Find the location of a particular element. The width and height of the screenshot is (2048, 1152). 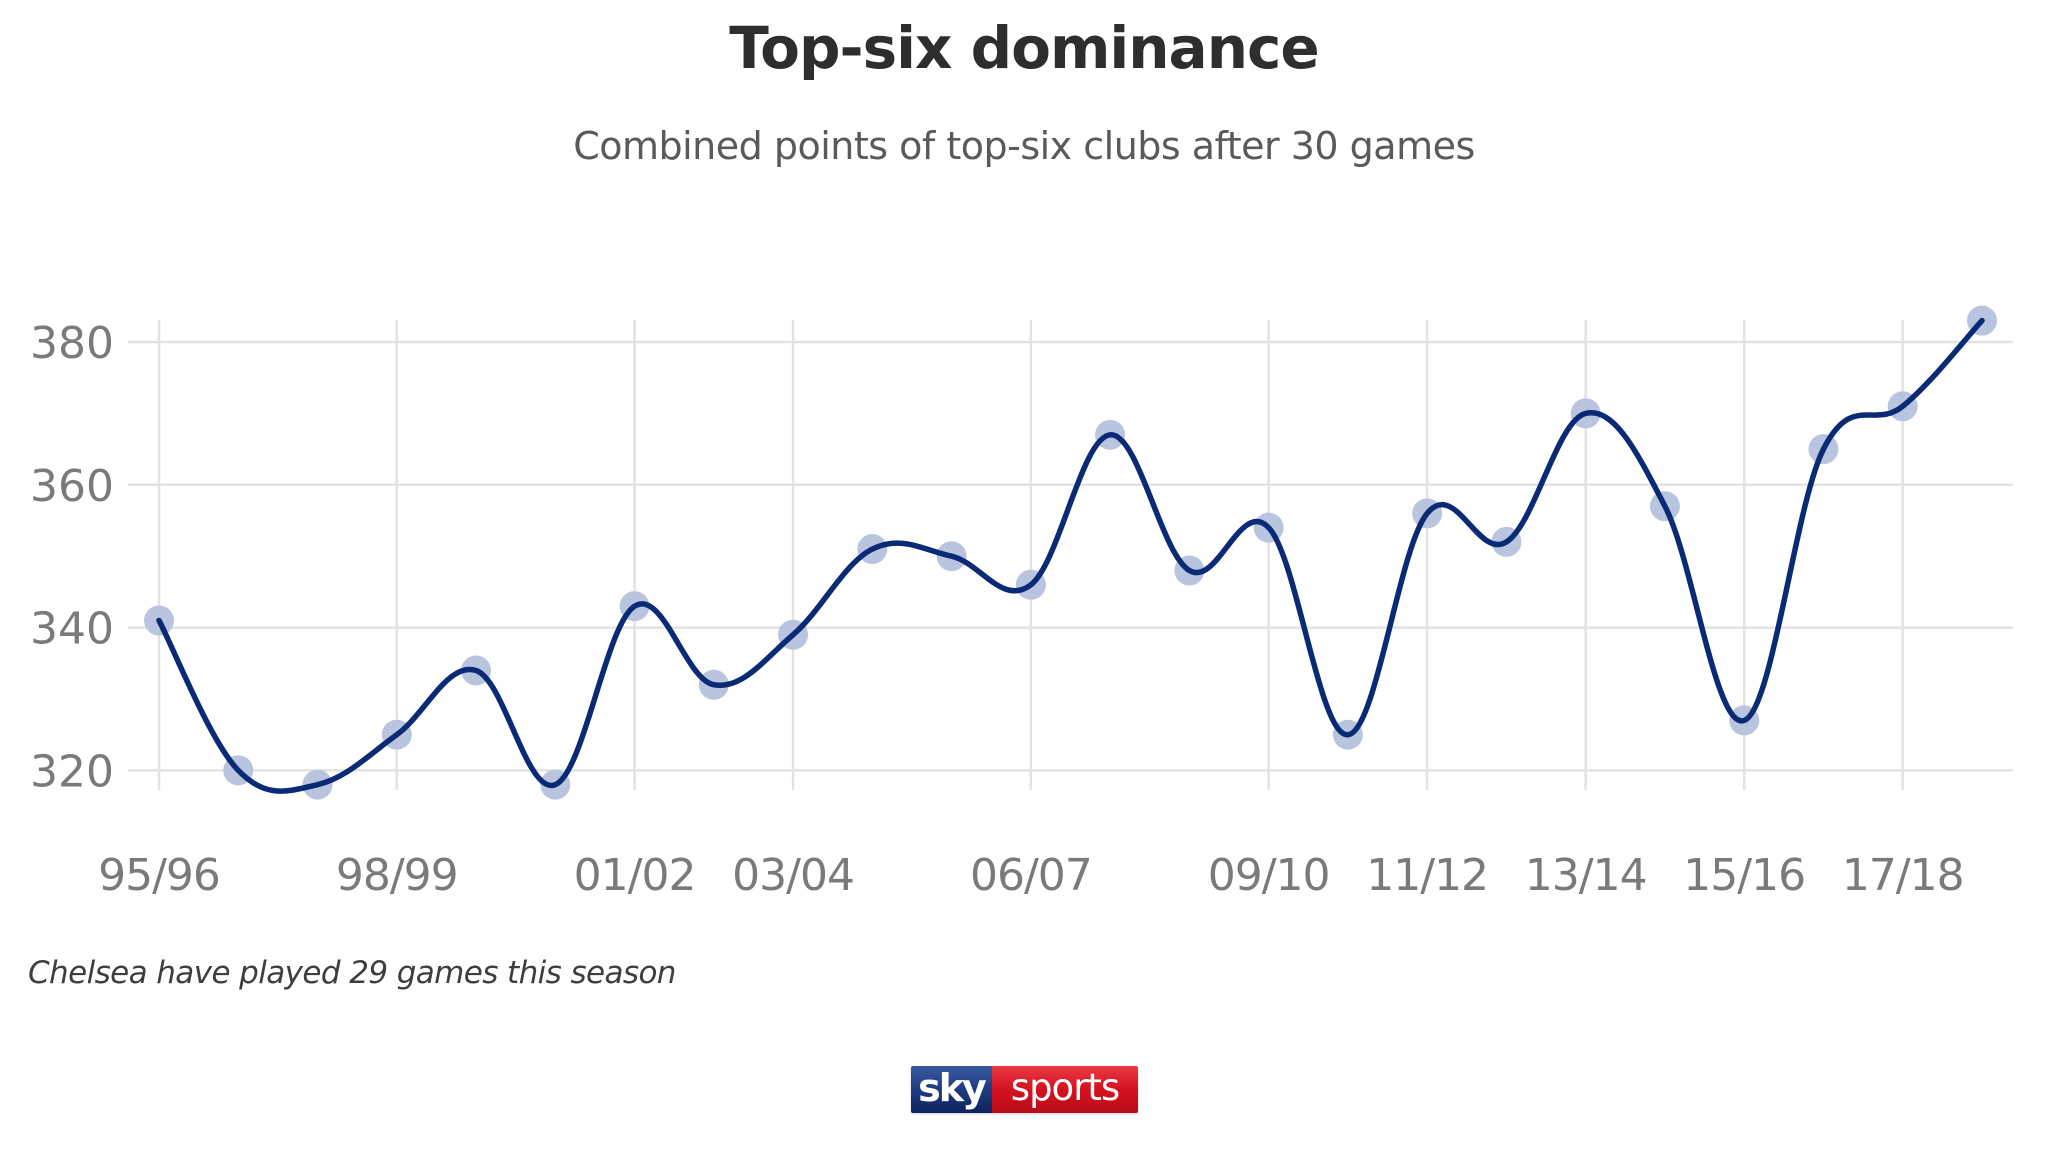

logo-sky-part: sky is located at coordinates (951, 1089).